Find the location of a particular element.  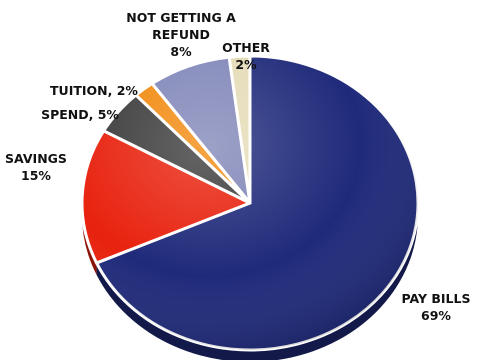

pie-slice-label: SAVINGS 15% is located at coordinates (36, 167).